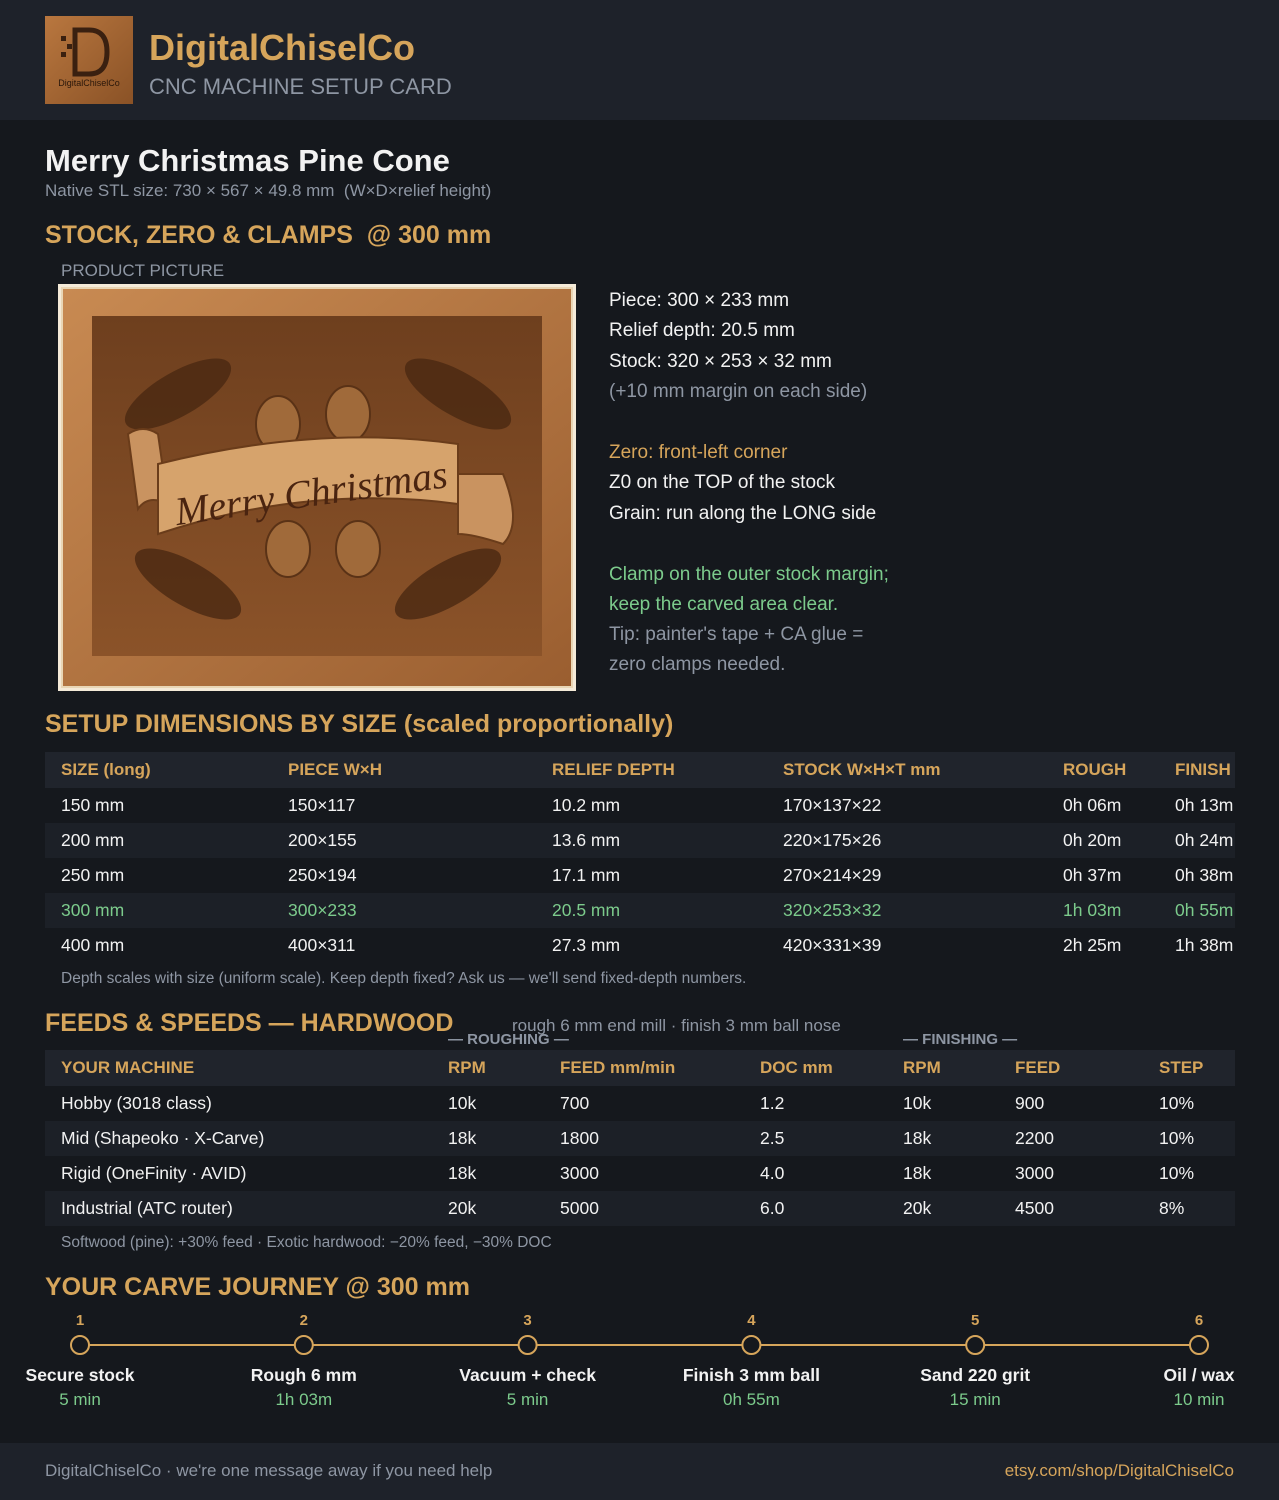  I want to click on table-cell: 420×331×39, so click(832, 945).